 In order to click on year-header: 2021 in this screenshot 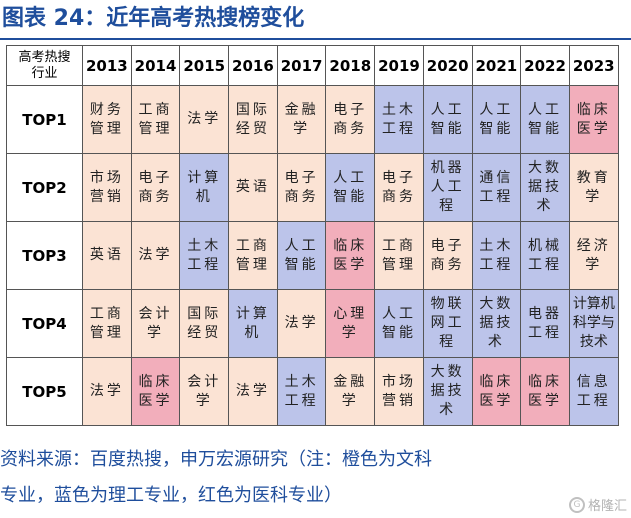, I will do `click(496, 65)`.